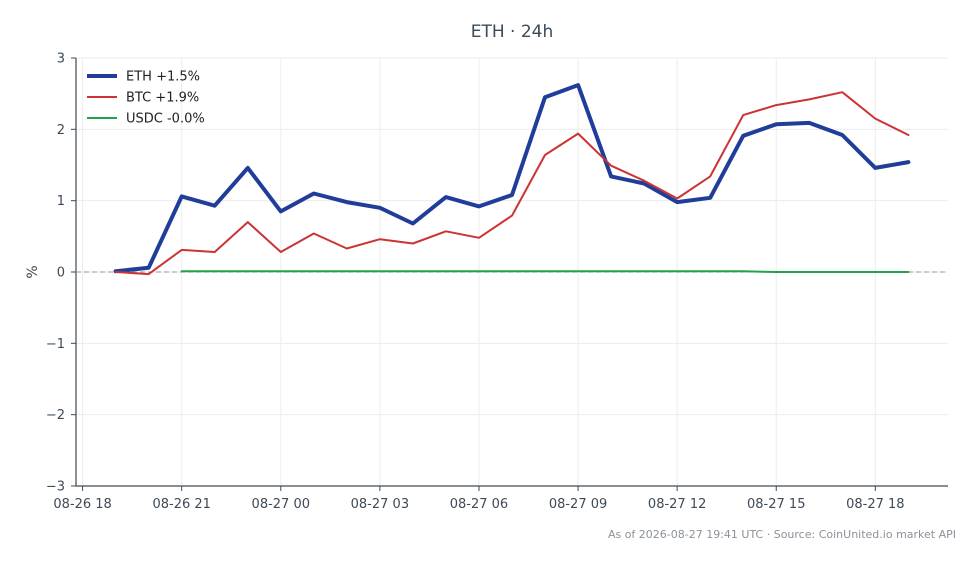 The width and height of the screenshot is (980, 564). Describe the element at coordinates (281, 504) in the screenshot. I see `x-tick-label: 08-27 00` at that location.